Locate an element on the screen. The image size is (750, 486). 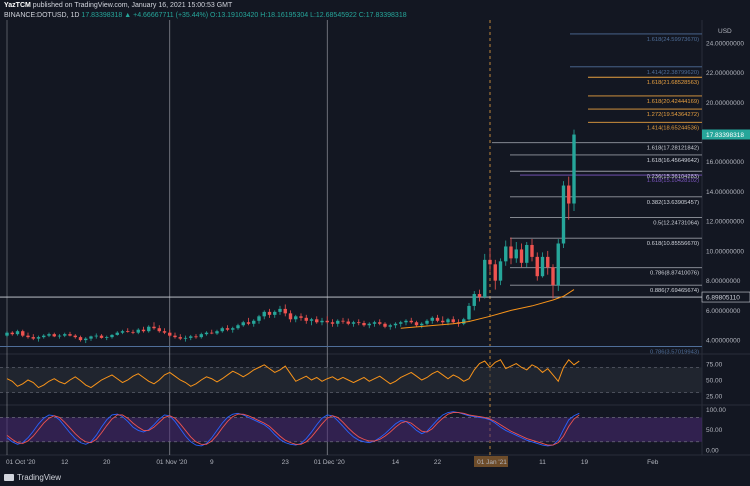
fib-level-label: 0.5(12.24731064) is located at coordinates (676, 224).